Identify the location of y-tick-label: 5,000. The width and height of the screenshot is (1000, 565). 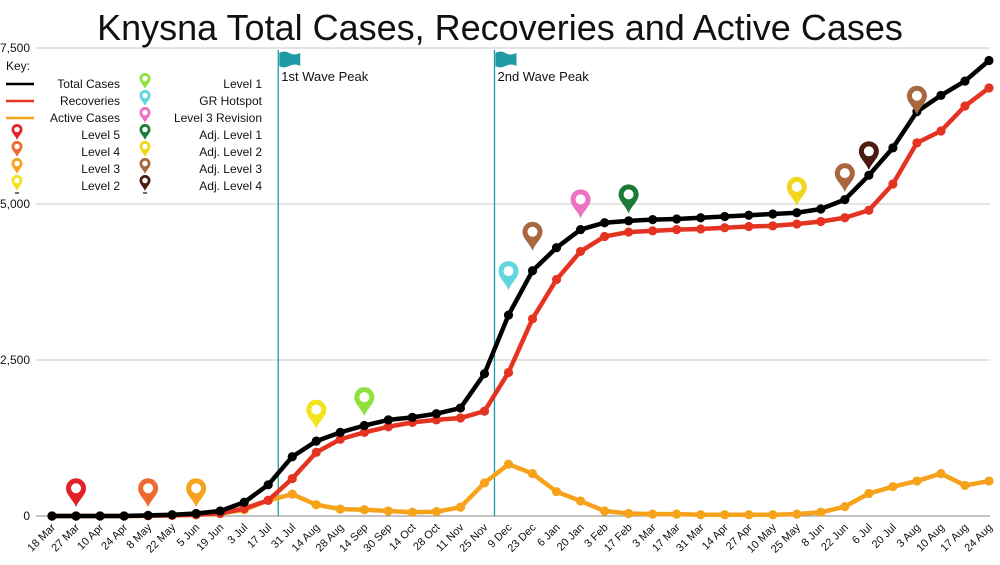
(15, 204).